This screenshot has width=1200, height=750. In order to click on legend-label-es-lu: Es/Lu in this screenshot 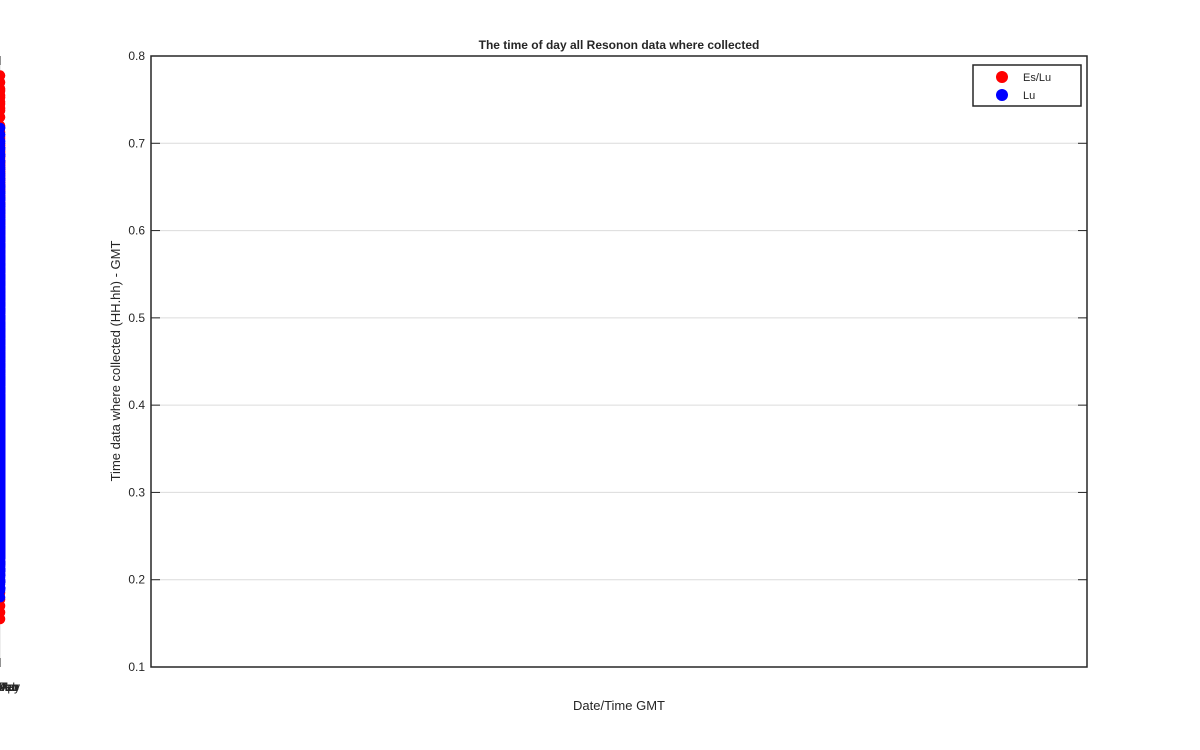, I will do `click(1037, 78)`.